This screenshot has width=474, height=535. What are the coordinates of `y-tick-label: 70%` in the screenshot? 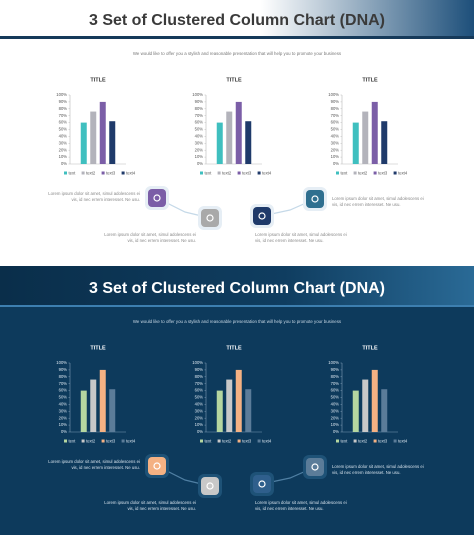 It's located at (199, 115).